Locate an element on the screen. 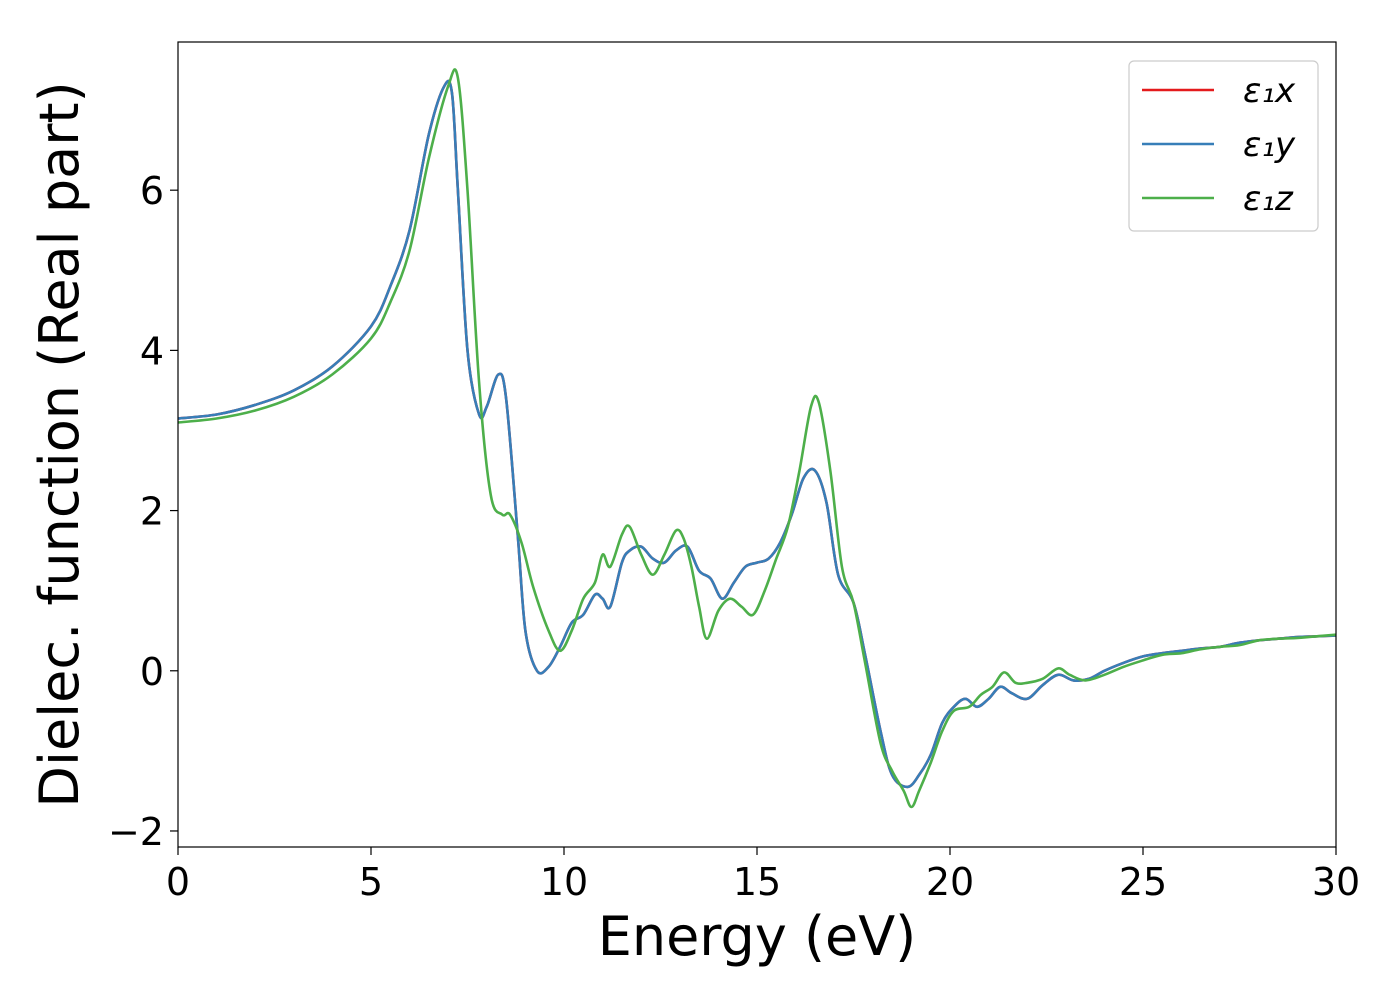 The width and height of the screenshot is (1400, 1000). y-axis-title: Dielec. function (Real part) is located at coordinates (59, 444).